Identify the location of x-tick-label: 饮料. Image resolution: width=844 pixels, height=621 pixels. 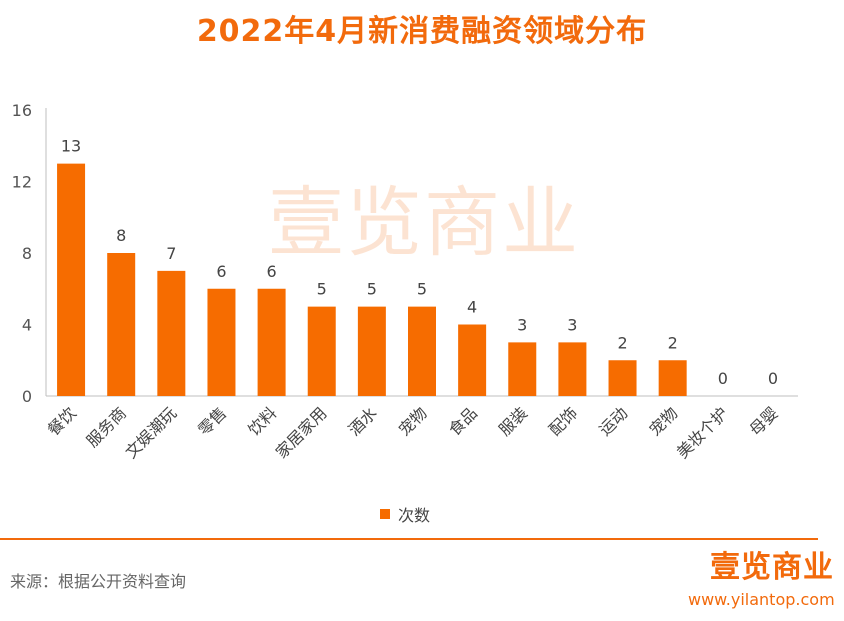
(262, 421).